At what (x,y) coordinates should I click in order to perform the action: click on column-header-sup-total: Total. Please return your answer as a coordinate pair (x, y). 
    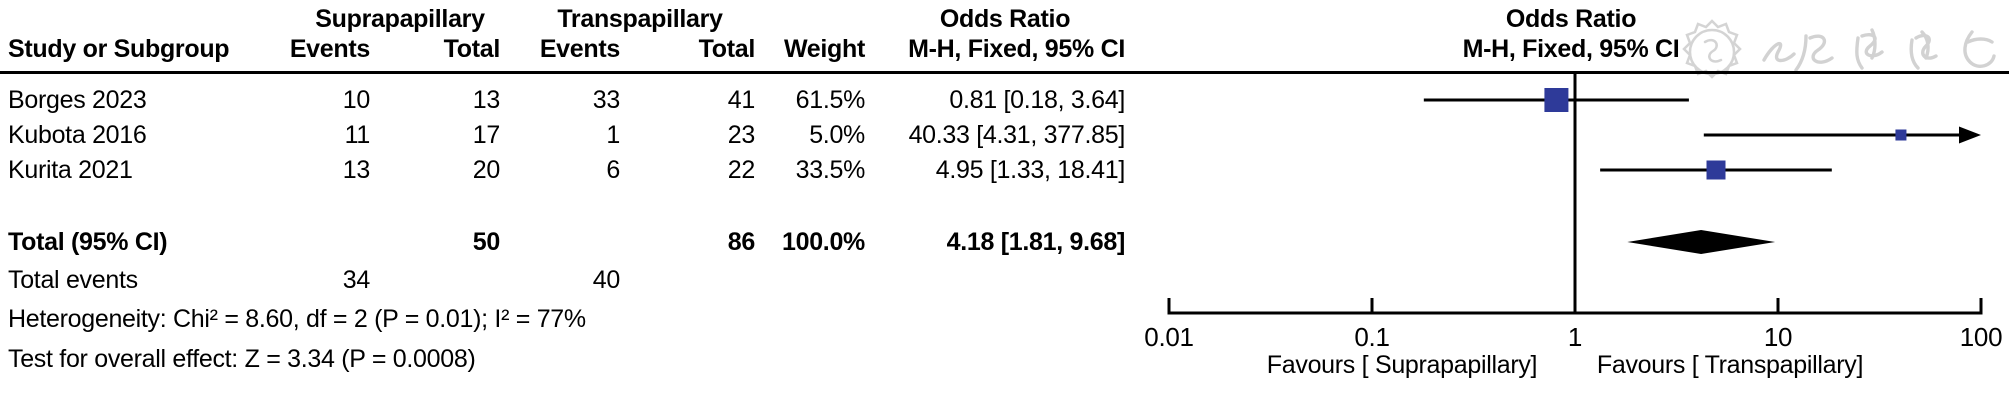
    Looking at the image, I should click on (472, 49).